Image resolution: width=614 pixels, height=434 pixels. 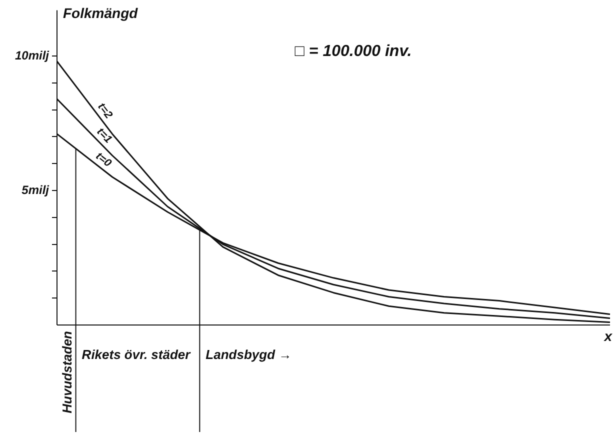 What do you see at coordinates (608, 336) in the screenshot?
I see `x-axis-title: x` at bounding box center [608, 336].